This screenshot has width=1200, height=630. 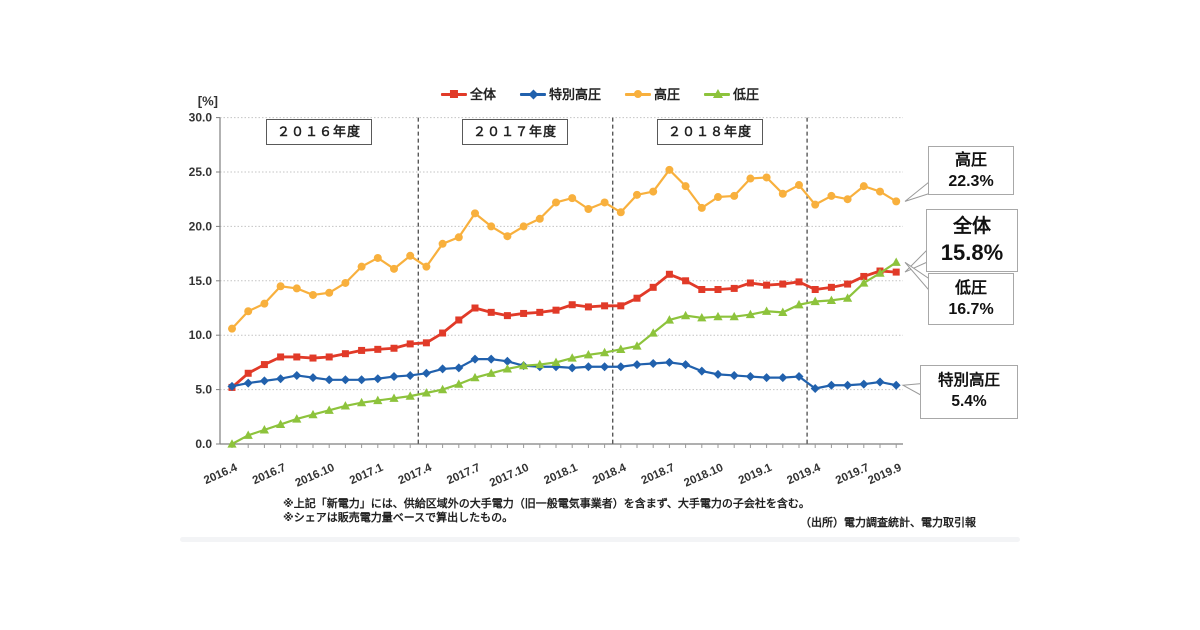 What do you see at coordinates (971, 170) in the screenshot?
I see `callout-kouatsu: 高圧 22.3%` at bounding box center [971, 170].